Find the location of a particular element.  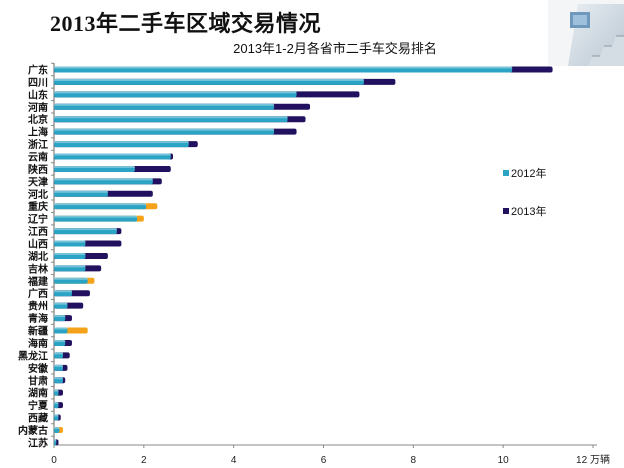

y-tick-label: 山西 is located at coordinates (38, 244).